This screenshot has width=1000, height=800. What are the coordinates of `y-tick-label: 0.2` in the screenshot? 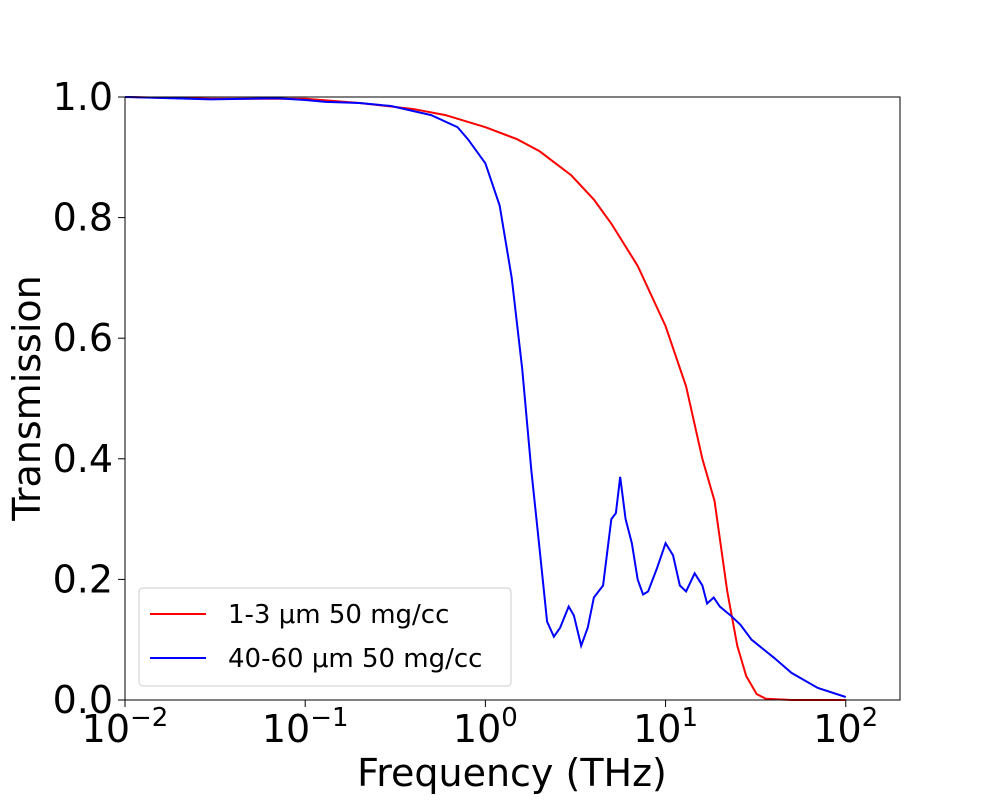 It's located at (83, 579).